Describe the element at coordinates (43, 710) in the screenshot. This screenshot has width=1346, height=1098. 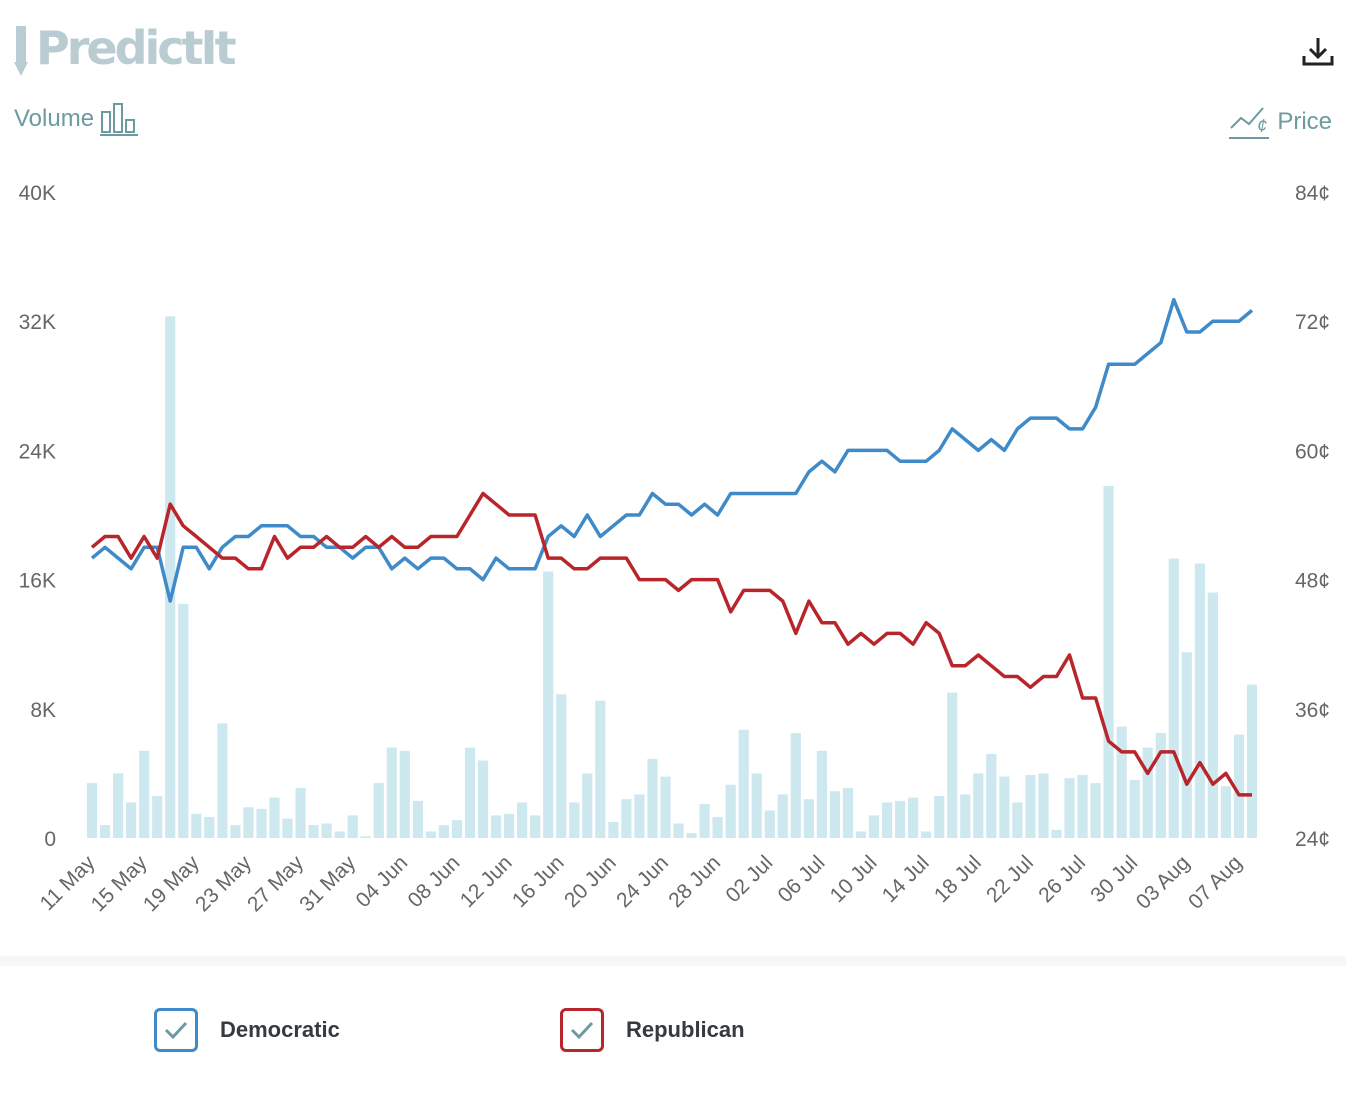
I see `y-left-tick-label: 8K` at that location.